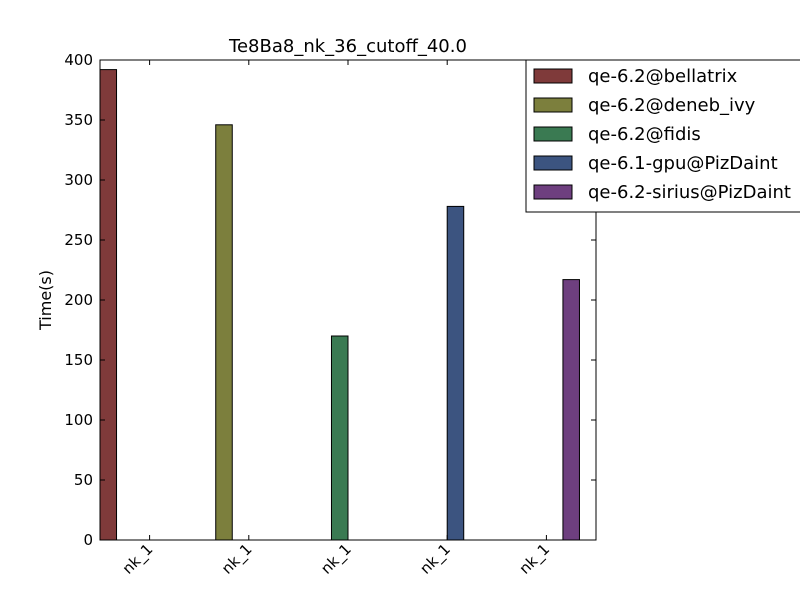  I want to click on y-tick-label: 150, so click(78, 360).